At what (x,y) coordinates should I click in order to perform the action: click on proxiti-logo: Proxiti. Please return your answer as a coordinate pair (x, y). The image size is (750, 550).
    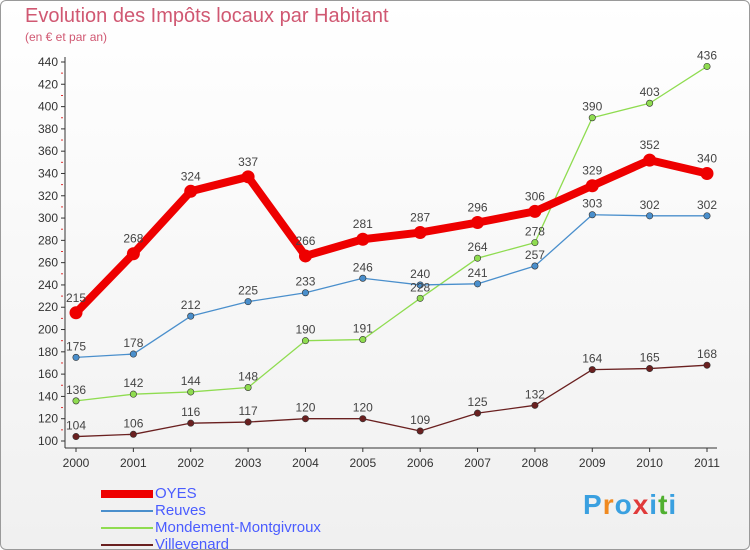
    Looking at the image, I should click on (630, 505).